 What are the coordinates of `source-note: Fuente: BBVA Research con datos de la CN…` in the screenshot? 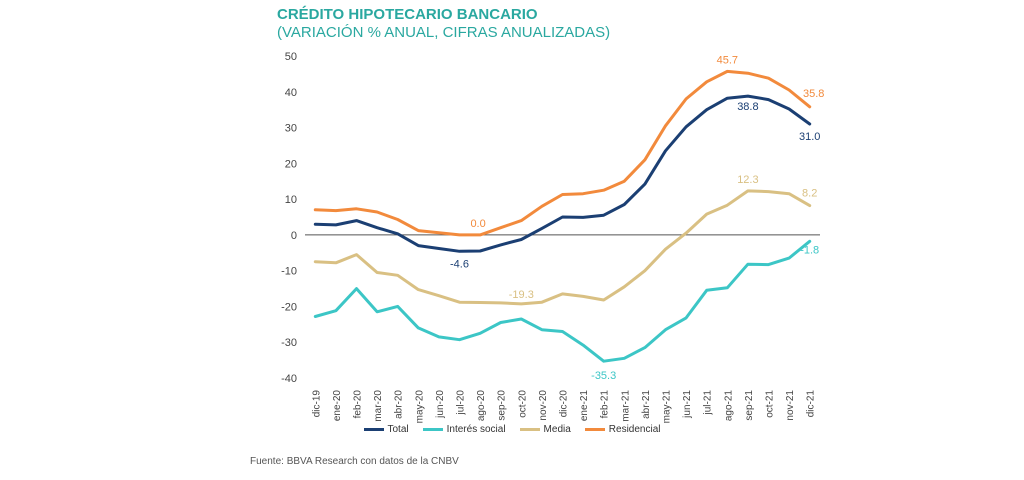 It's located at (354, 461).